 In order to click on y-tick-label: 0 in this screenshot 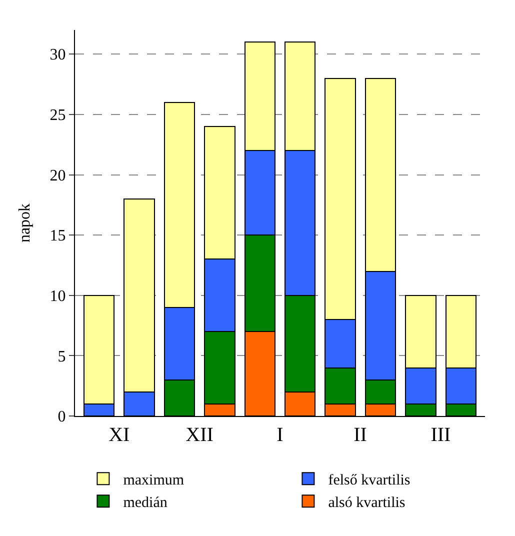, I will do `click(62, 417)`.